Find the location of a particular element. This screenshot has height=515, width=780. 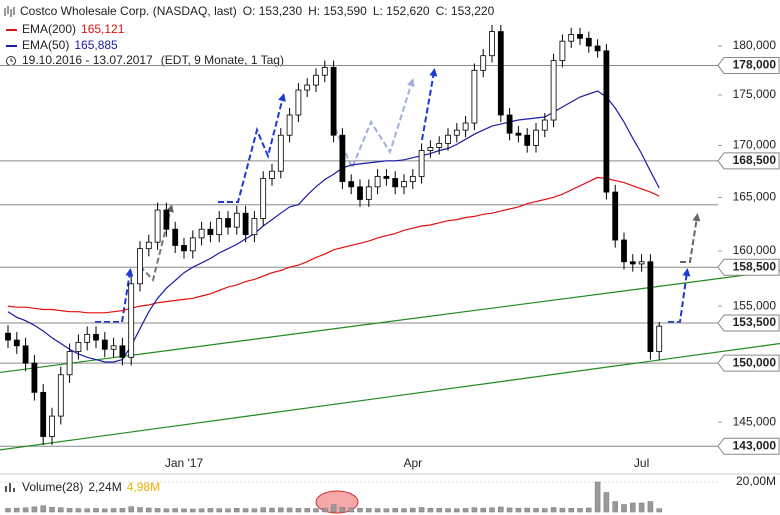

x-tick-label: Apr is located at coordinates (412, 463).